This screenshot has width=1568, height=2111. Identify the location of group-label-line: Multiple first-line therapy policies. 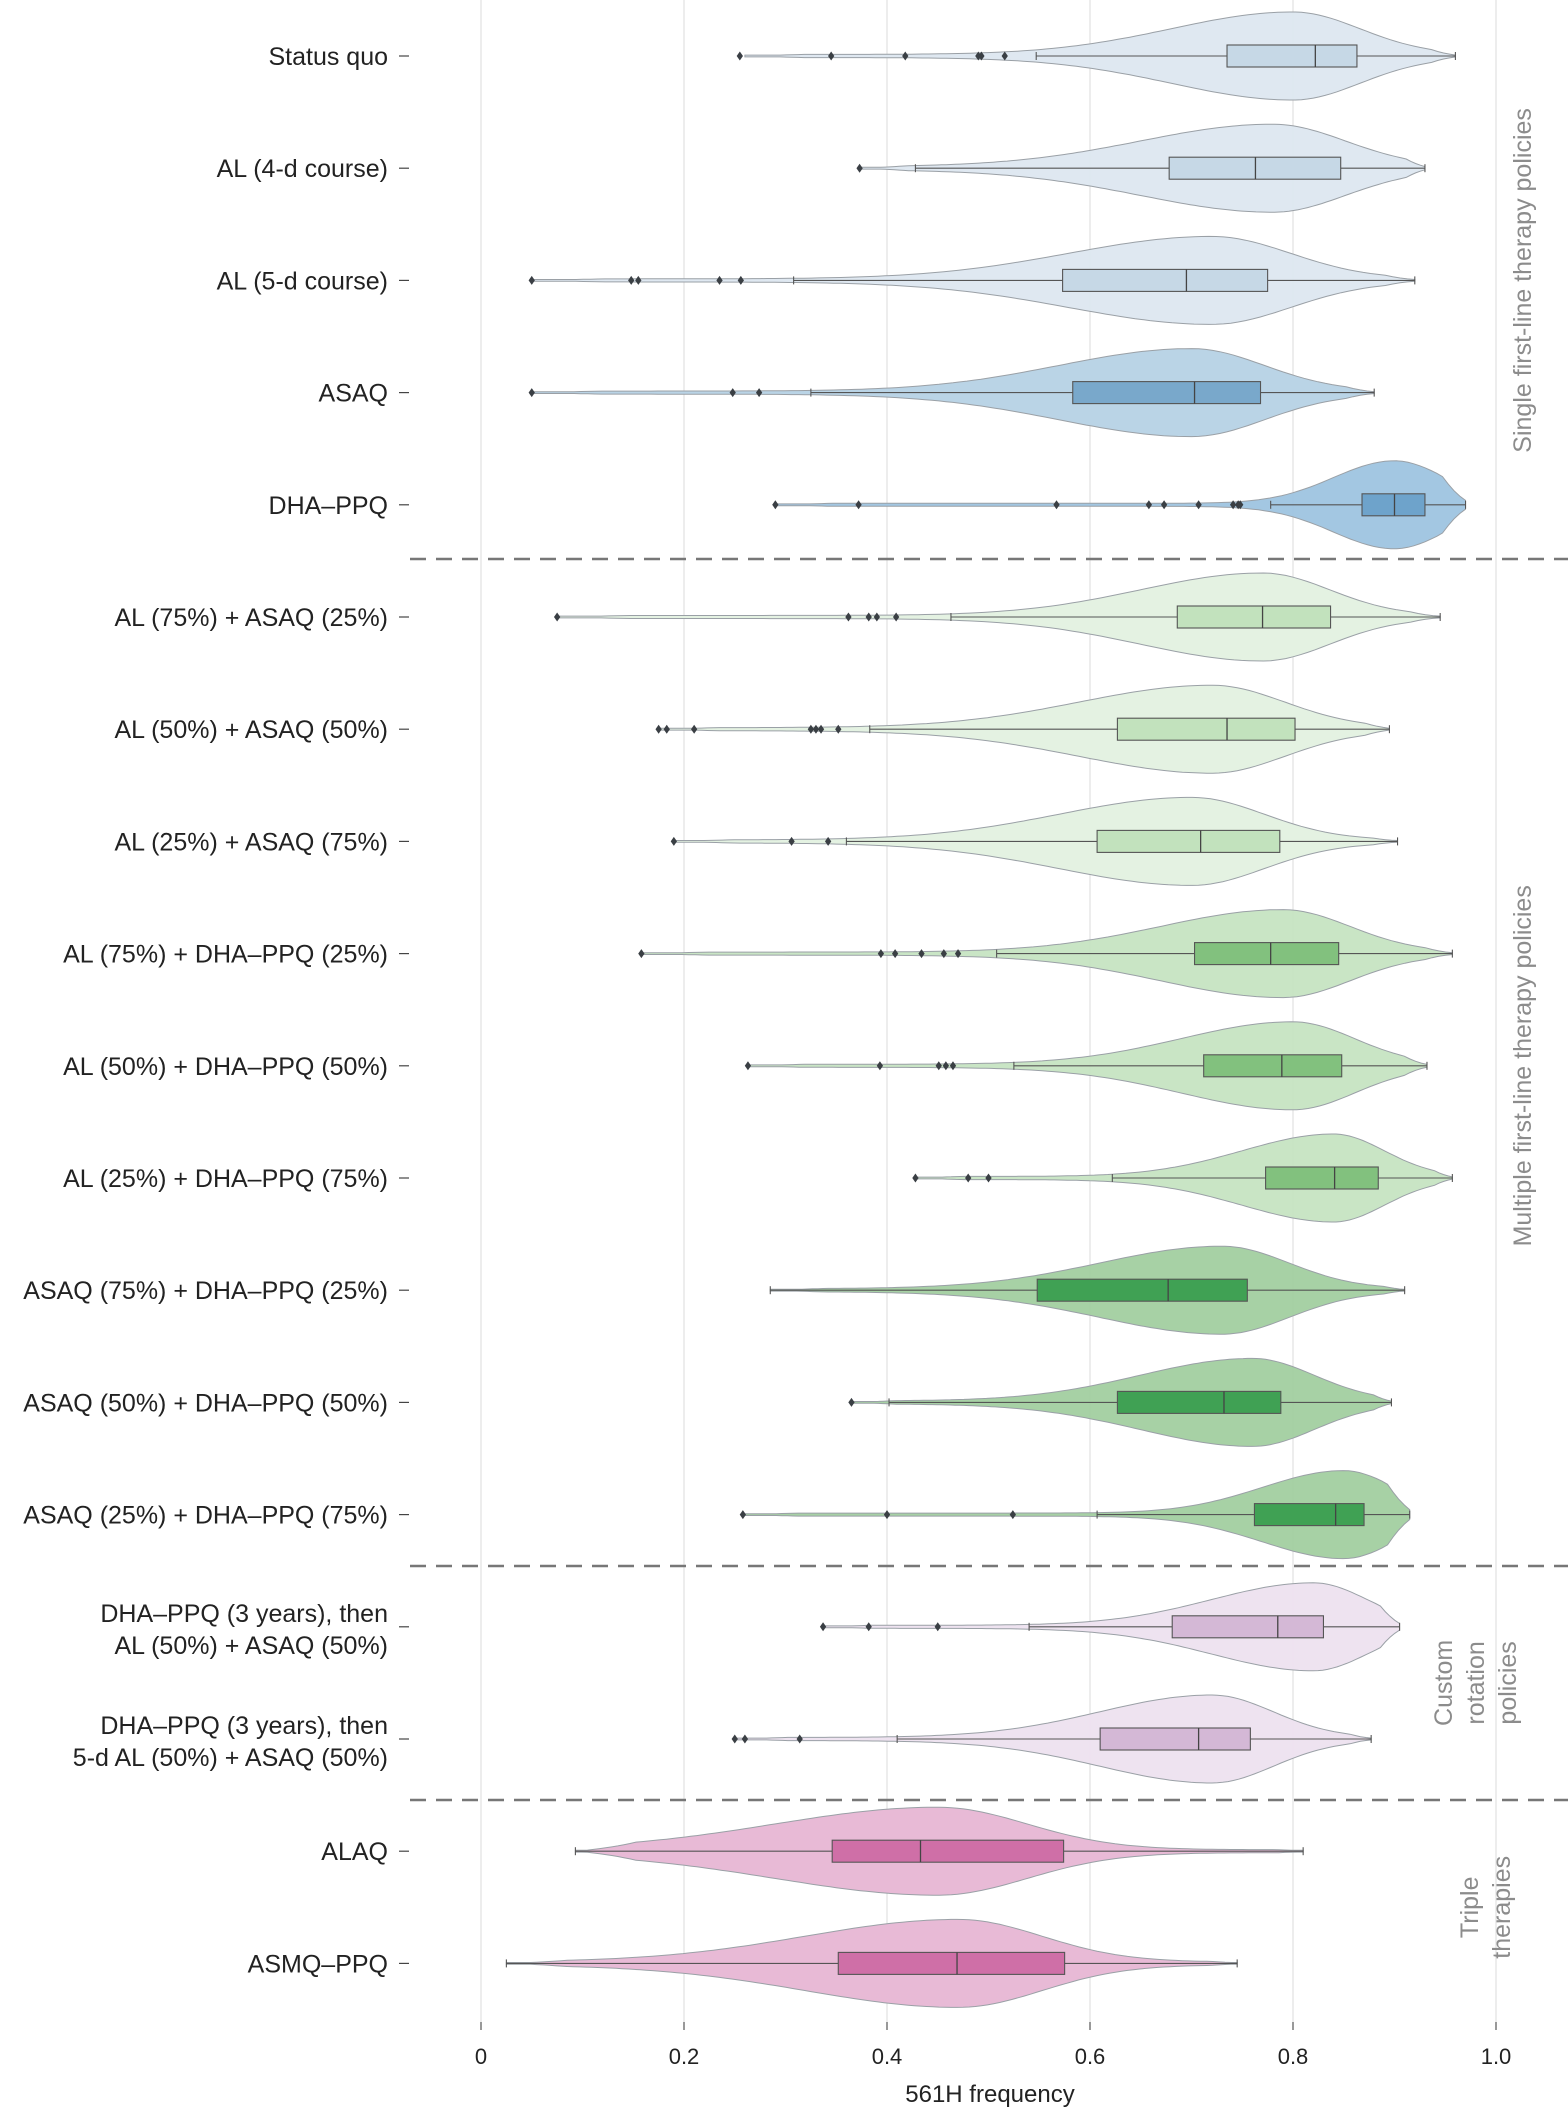
(1523, 1065).